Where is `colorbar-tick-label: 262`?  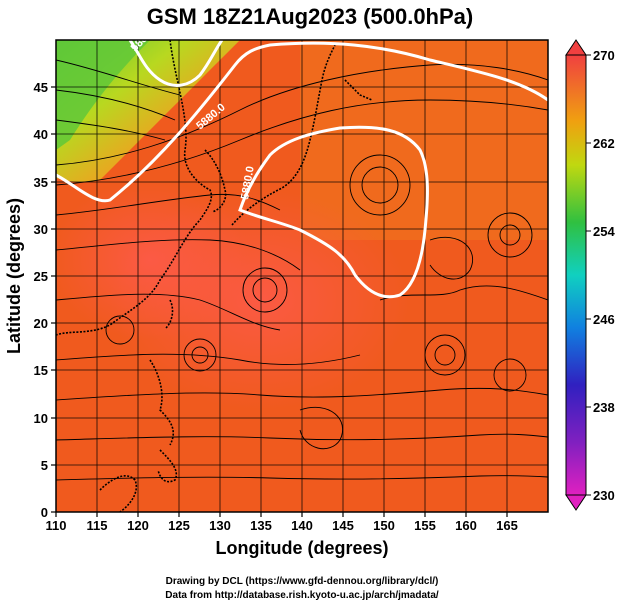 colorbar-tick-label: 262 is located at coordinates (604, 143).